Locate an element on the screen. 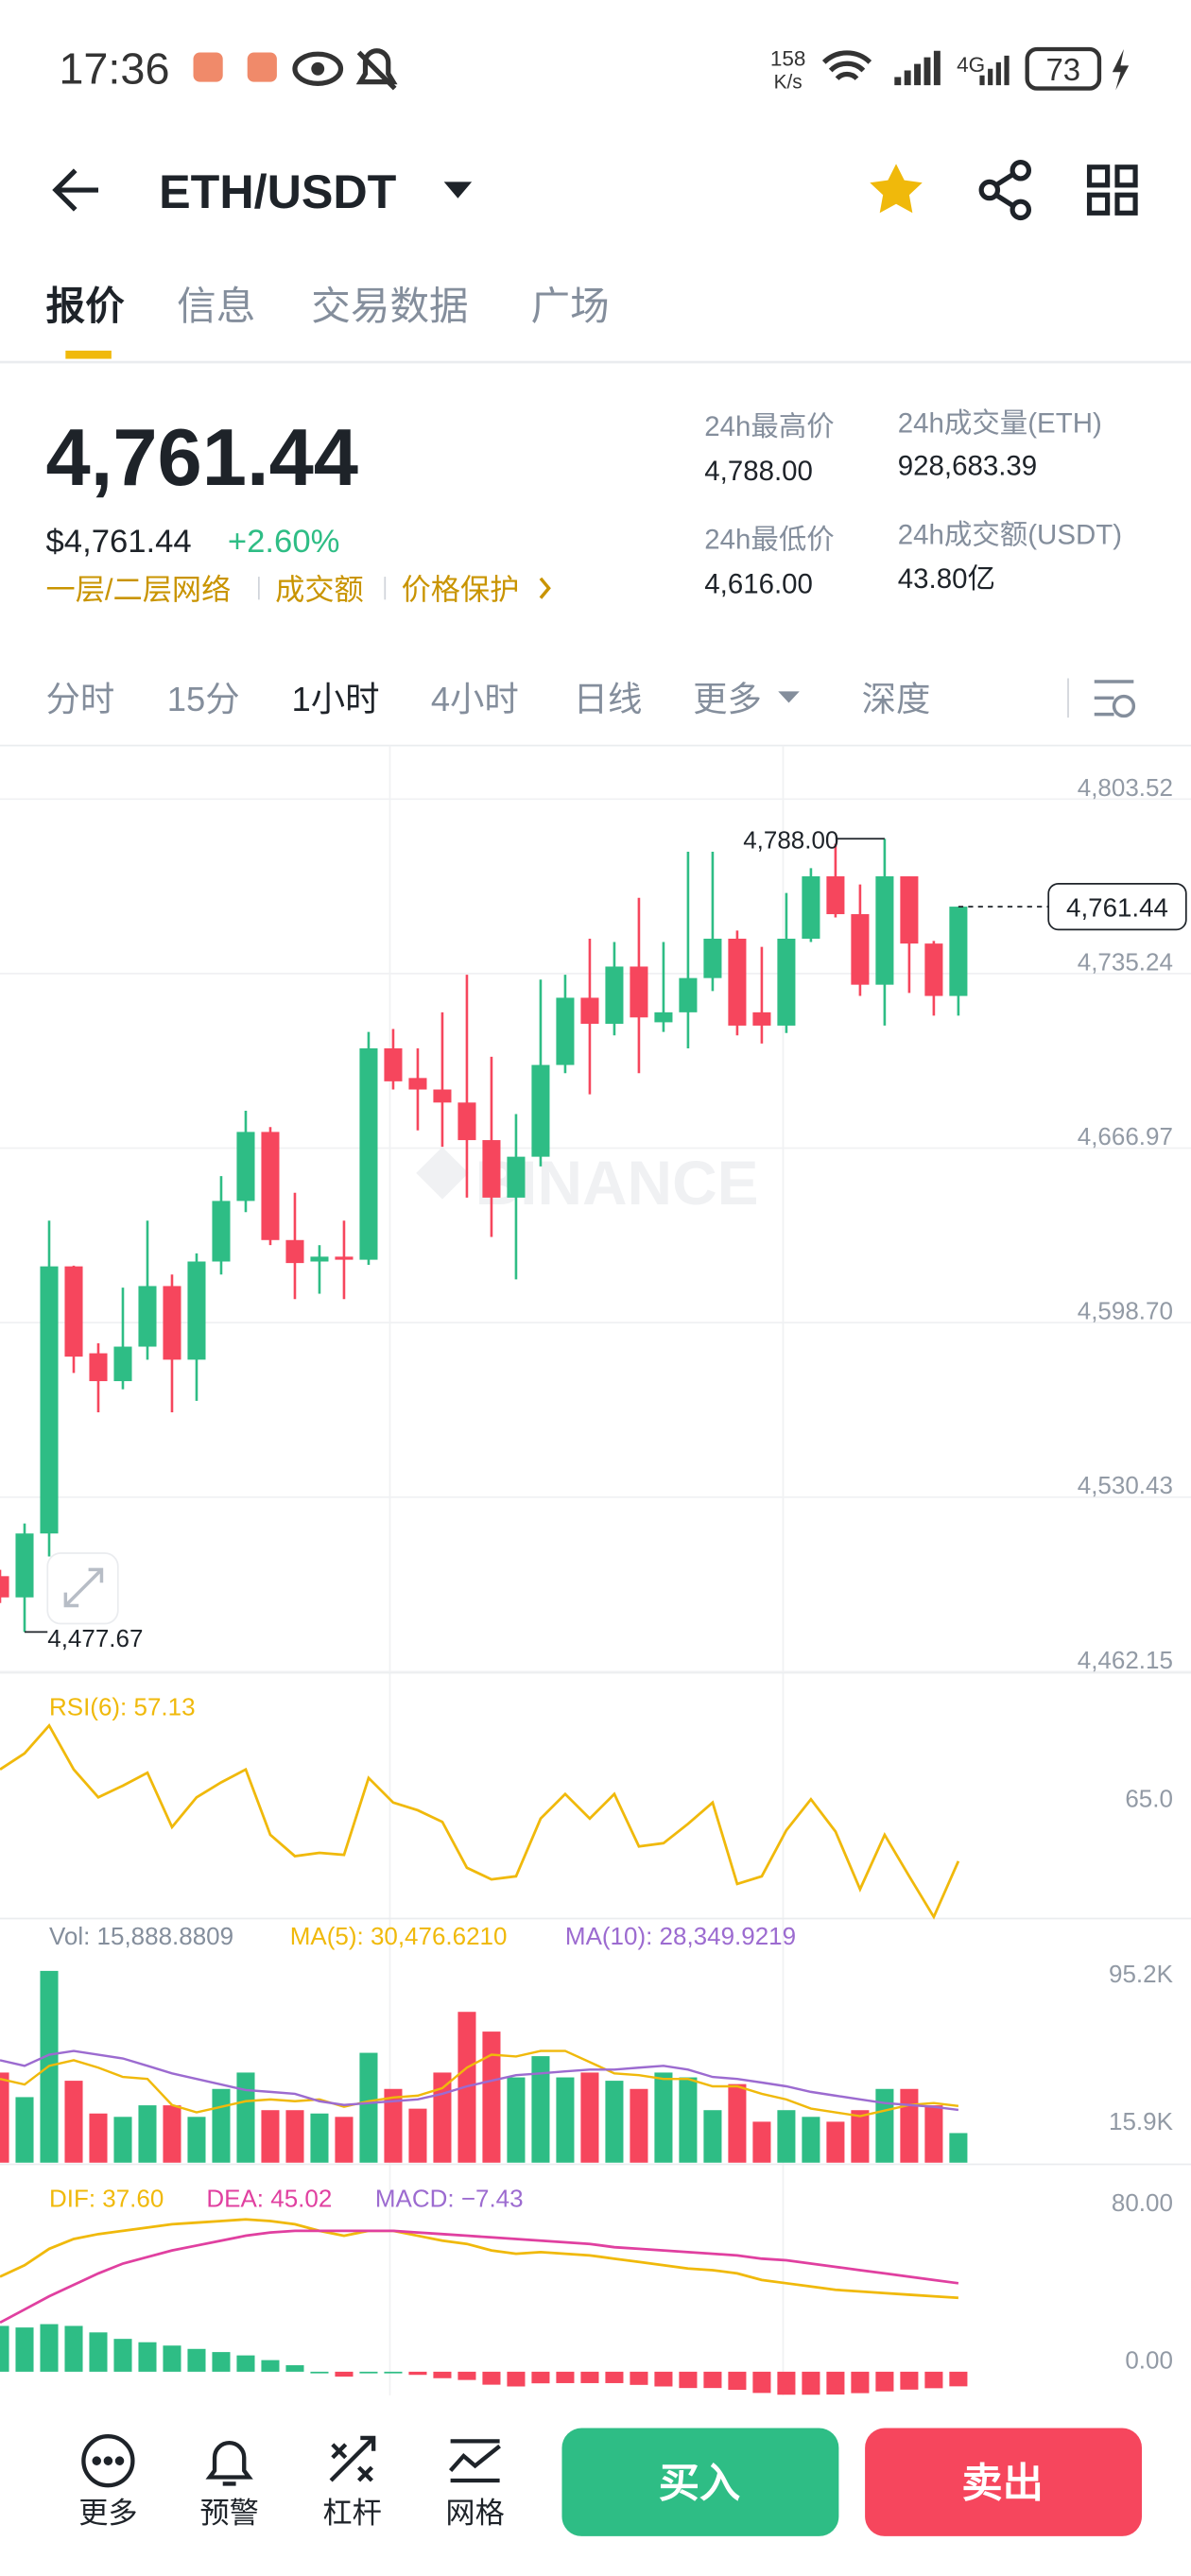 This screenshot has width=1191, height=2576. alert-icon is located at coordinates (229, 2464).